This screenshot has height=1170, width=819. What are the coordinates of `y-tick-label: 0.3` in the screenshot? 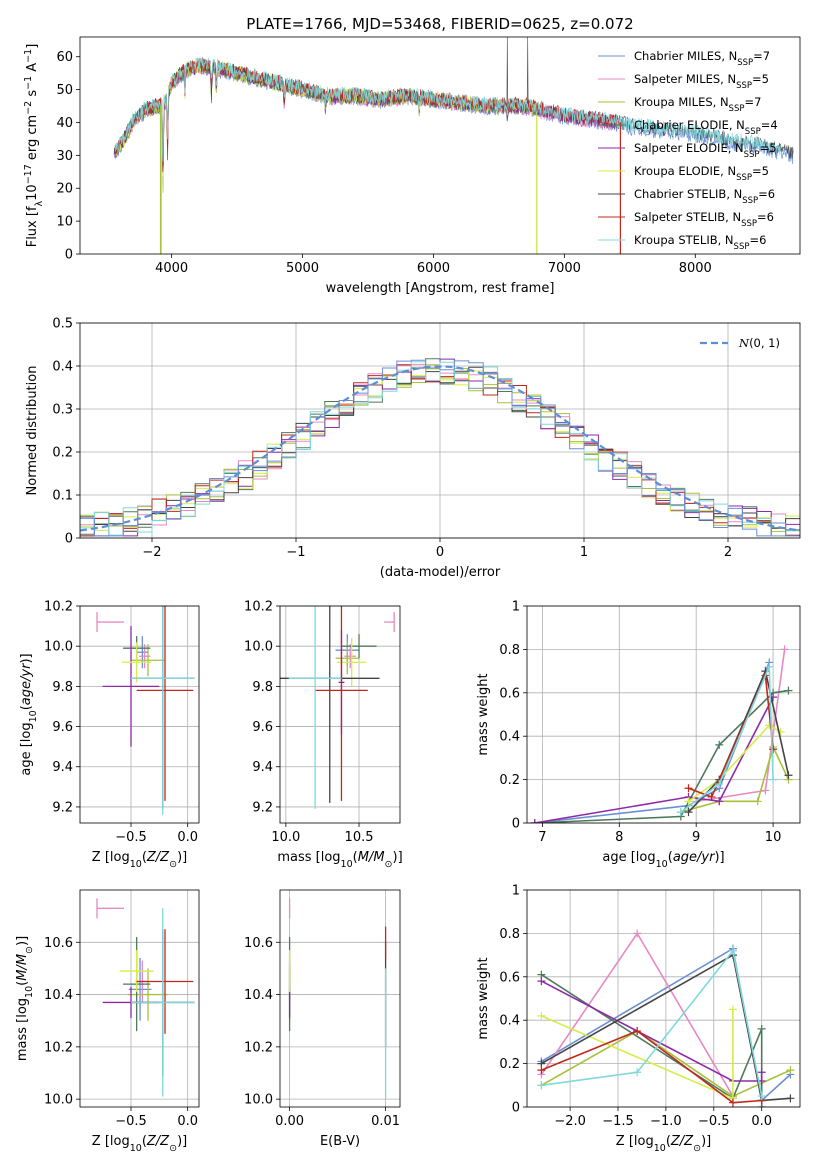 It's located at (62, 410).